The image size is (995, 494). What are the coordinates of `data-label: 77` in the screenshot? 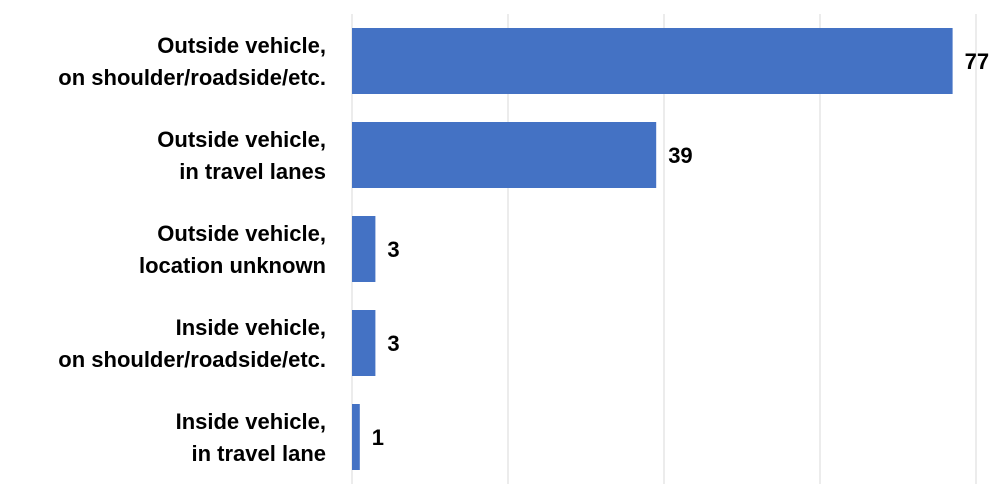 It's located at (977, 61).